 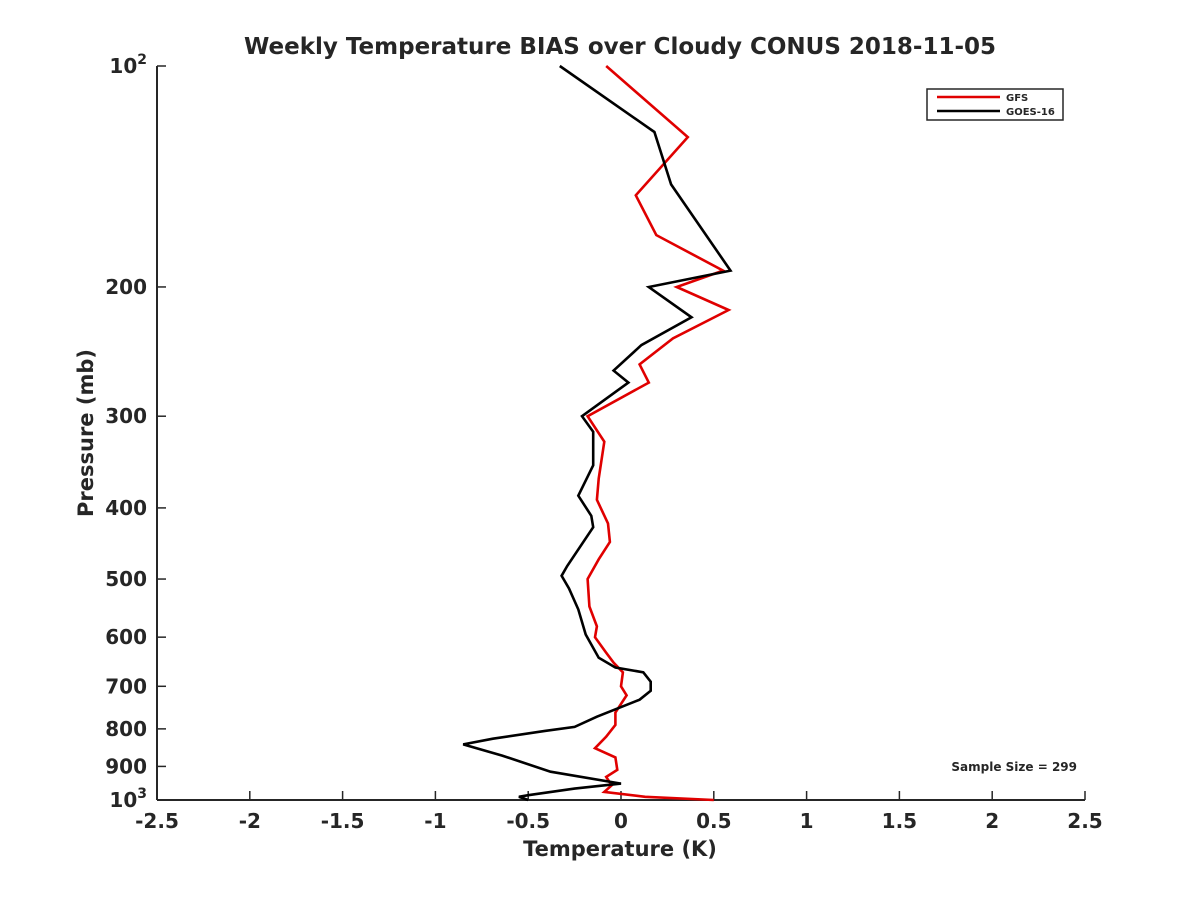 I want to click on y-tick-label: 300, so click(x=126, y=416).